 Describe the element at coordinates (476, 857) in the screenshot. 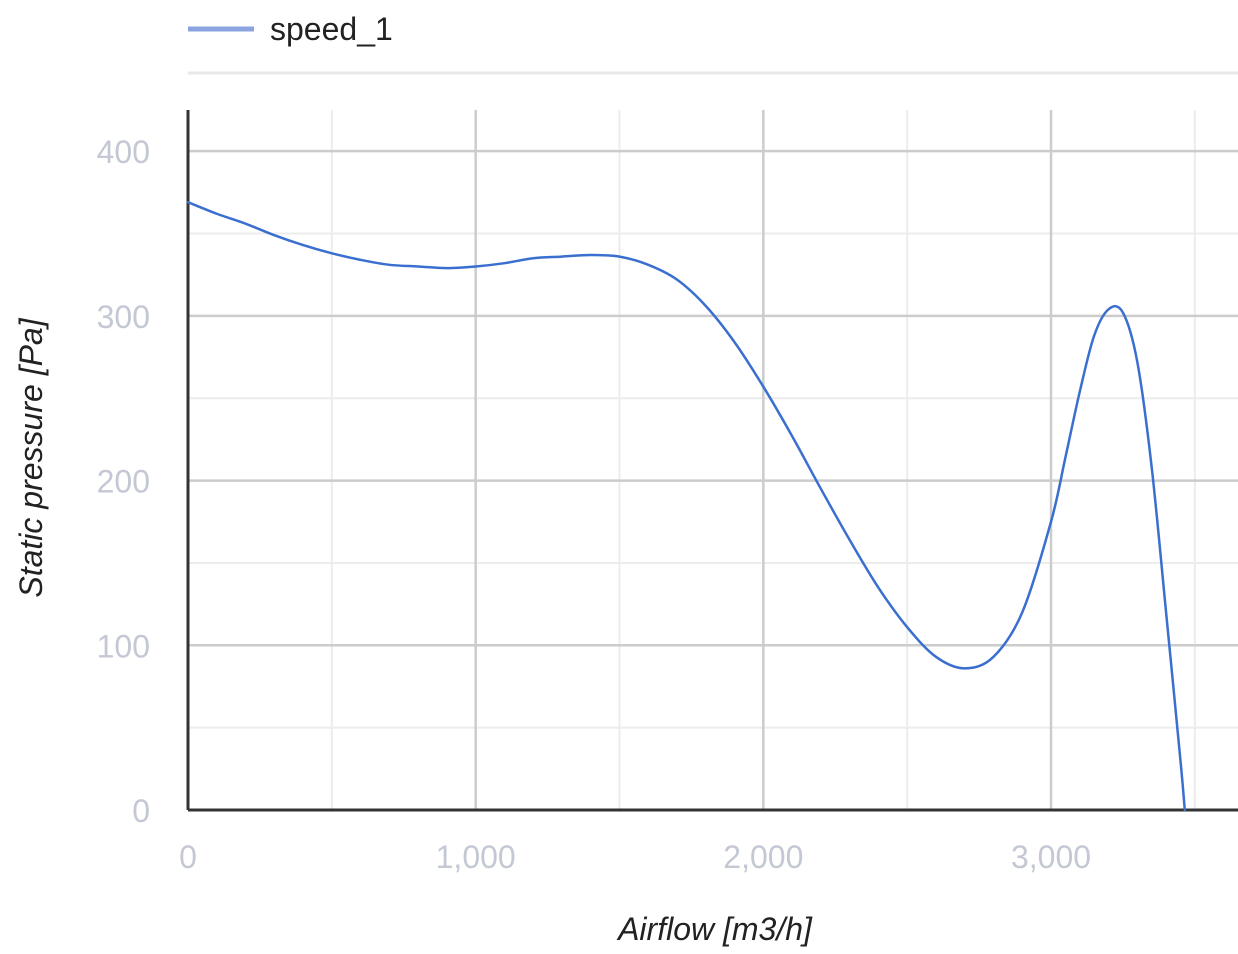

I see `x-tick-label: 1,000` at that location.